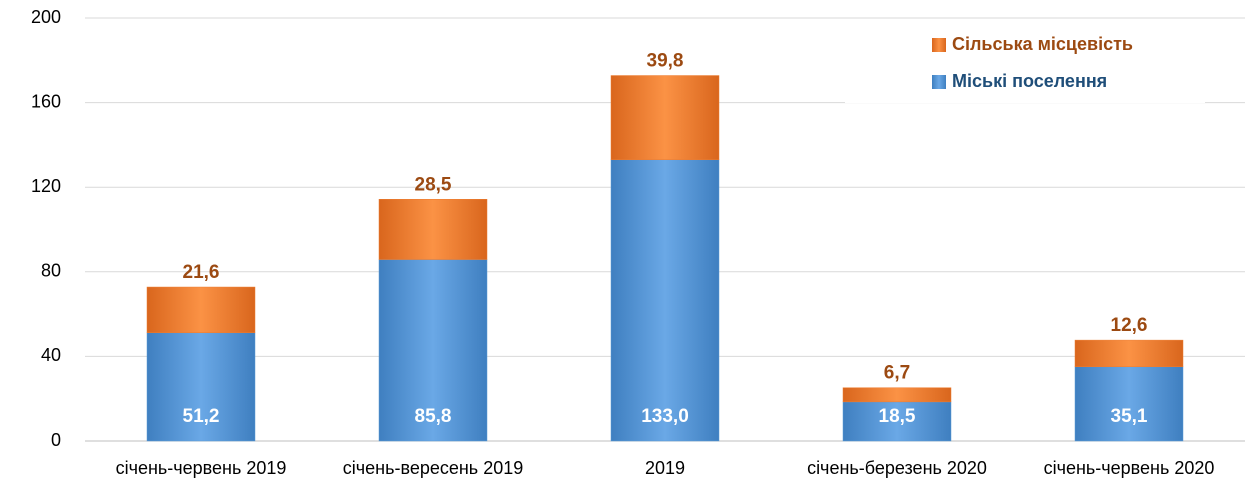 The height and width of the screenshot is (483, 1253). I want to click on data-label: 6,7, so click(897, 373).